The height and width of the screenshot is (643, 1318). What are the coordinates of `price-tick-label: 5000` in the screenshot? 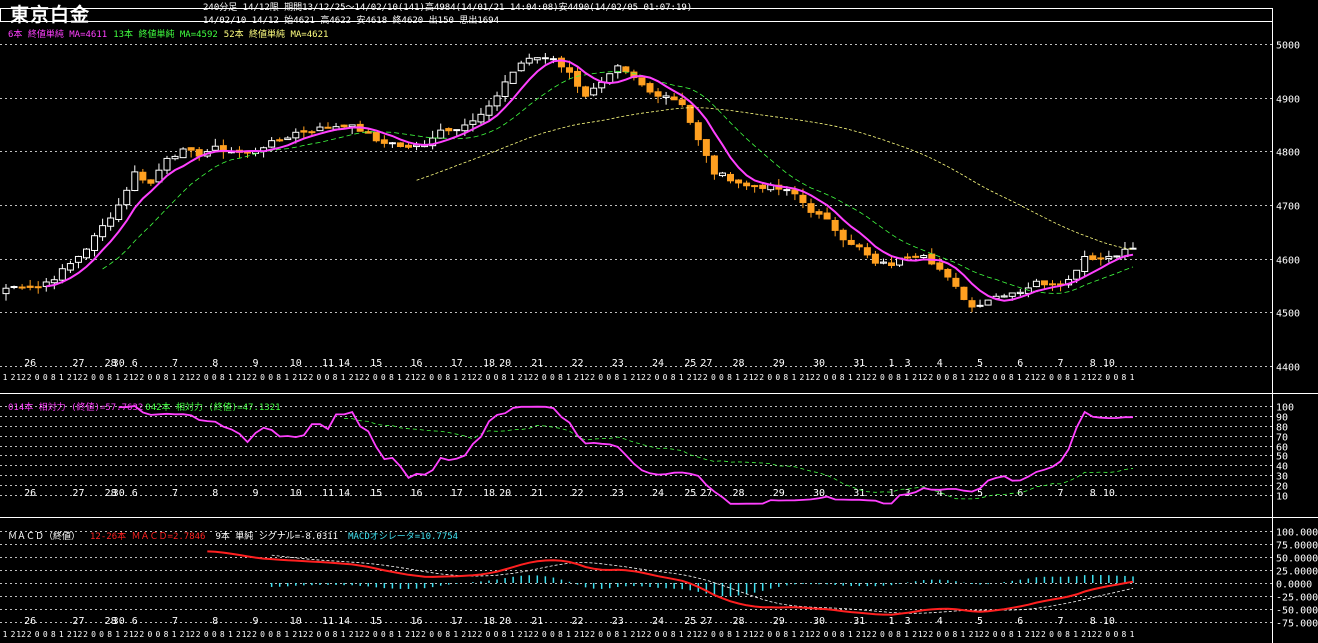 It's located at (1288, 46).